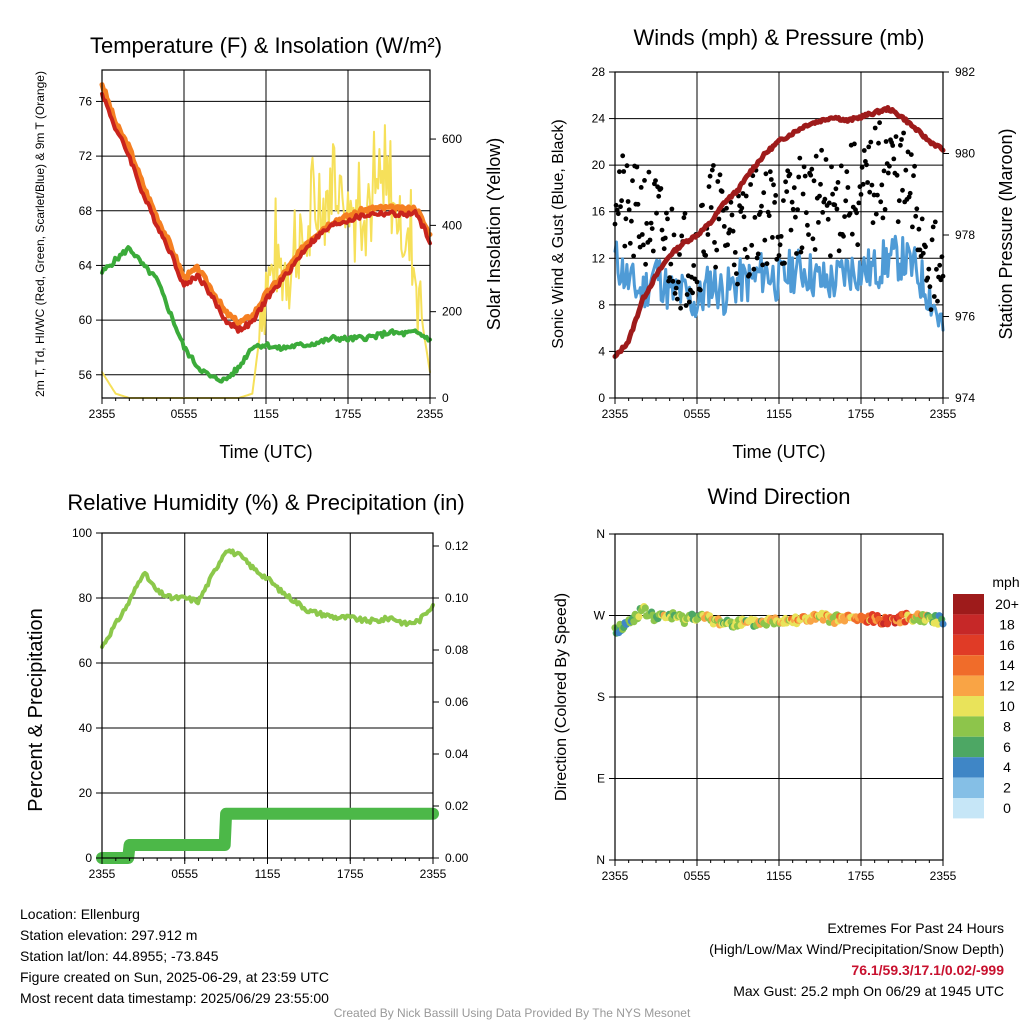  What do you see at coordinates (86, 265) in the screenshot?
I see `y-tick-label: 64` at bounding box center [86, 265].